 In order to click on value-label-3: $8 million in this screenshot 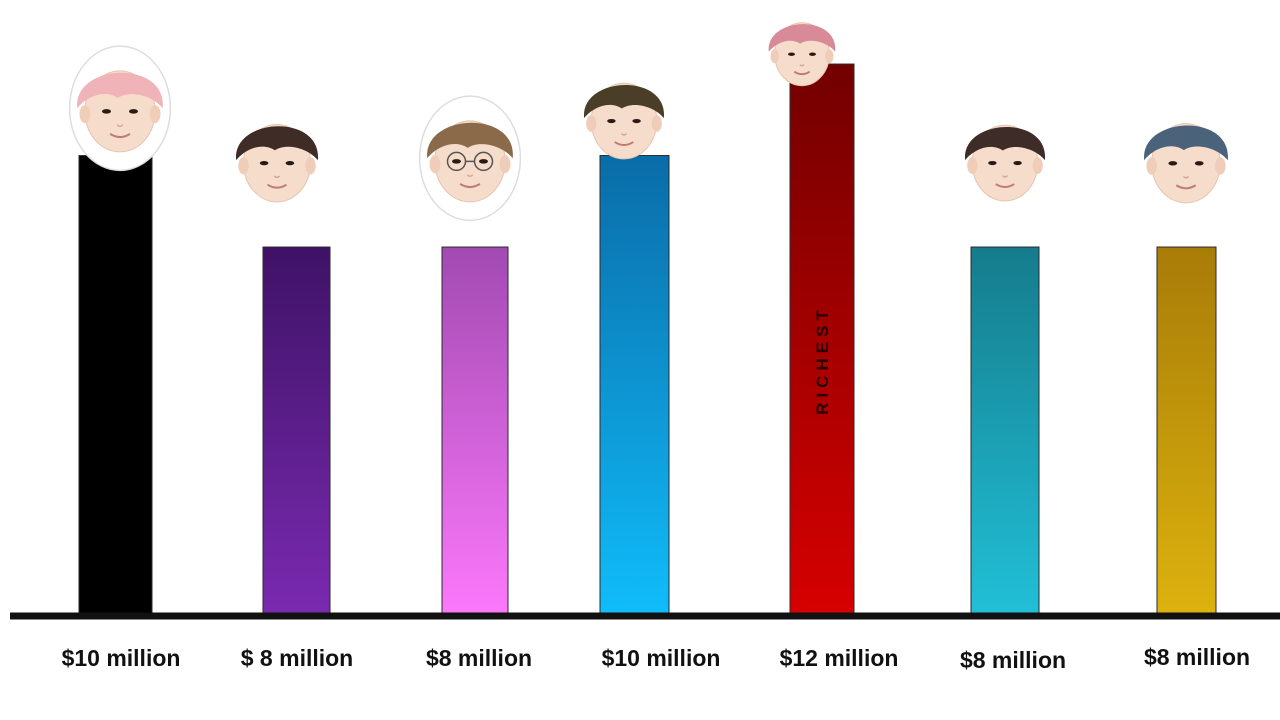, I will do `click(479, 658)`.